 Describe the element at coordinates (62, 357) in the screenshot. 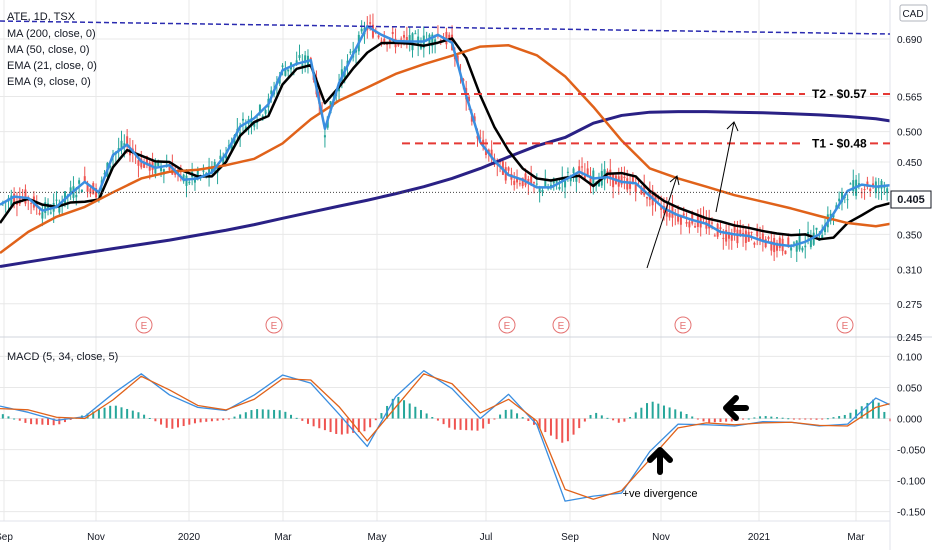

I see `macd-title: MACD (5, 34, close, 5)` at that location.